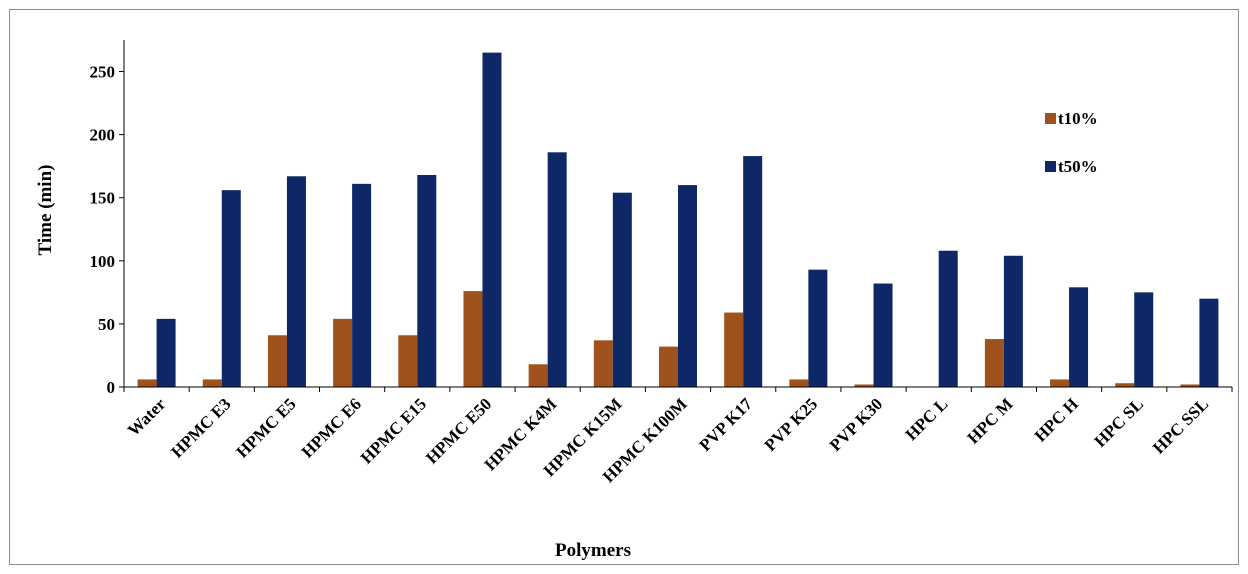 This screenshot has height=574, width=1248. What do you see at coordinates (103, 198) in the screenshot?
I see `y-tick-label: 150` at bounding box center [103, 198].